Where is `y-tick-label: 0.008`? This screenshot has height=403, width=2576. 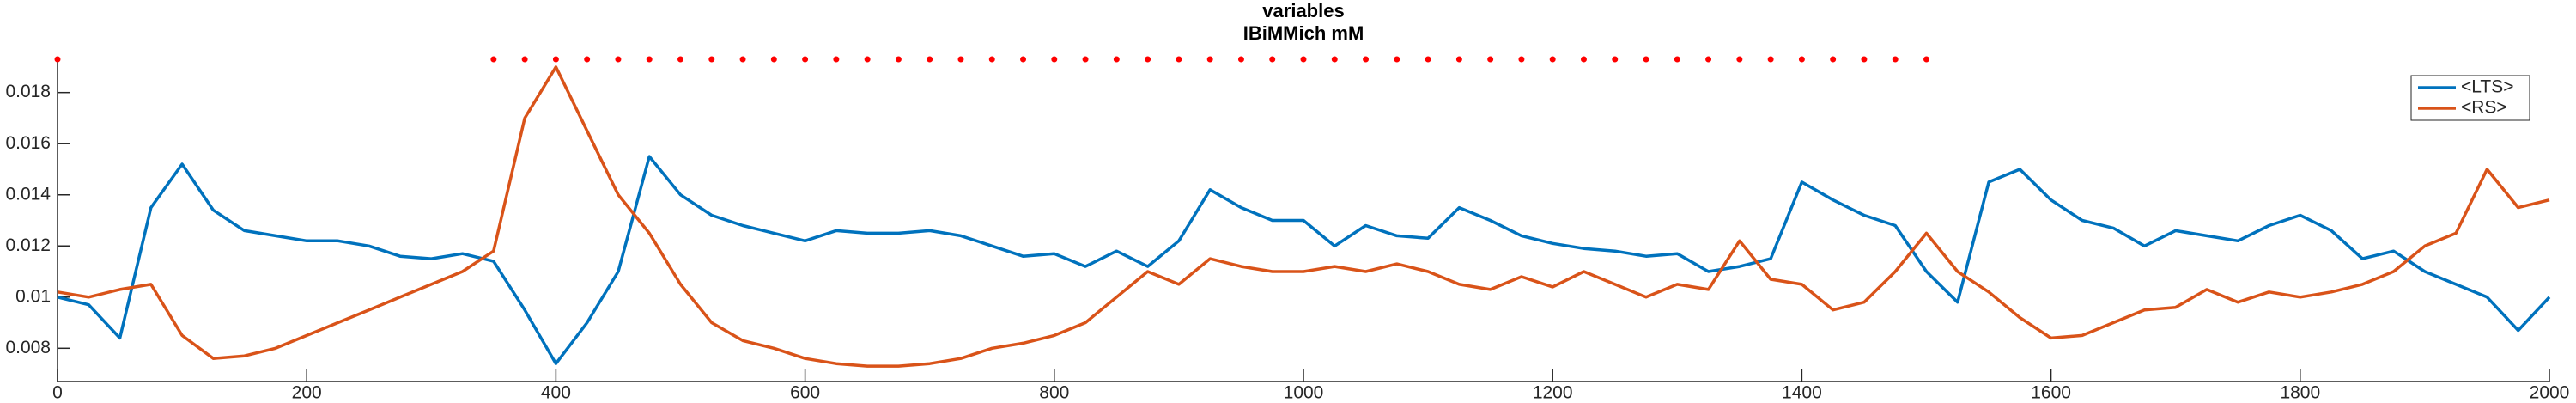 y-tick-label: 0.008 is located at coordinates (28, 347).